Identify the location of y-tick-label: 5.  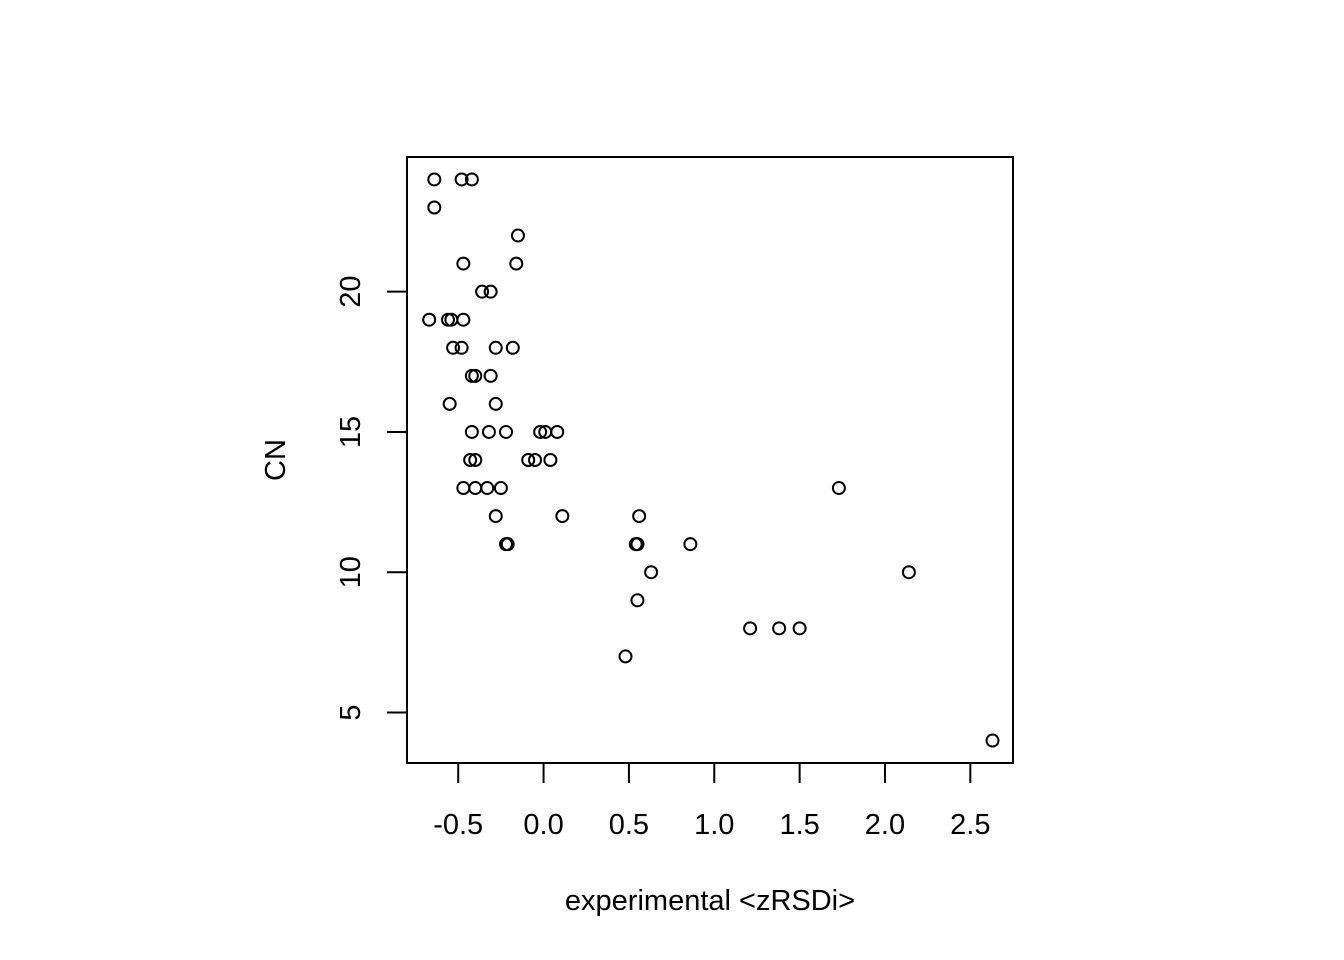
(351, 712).